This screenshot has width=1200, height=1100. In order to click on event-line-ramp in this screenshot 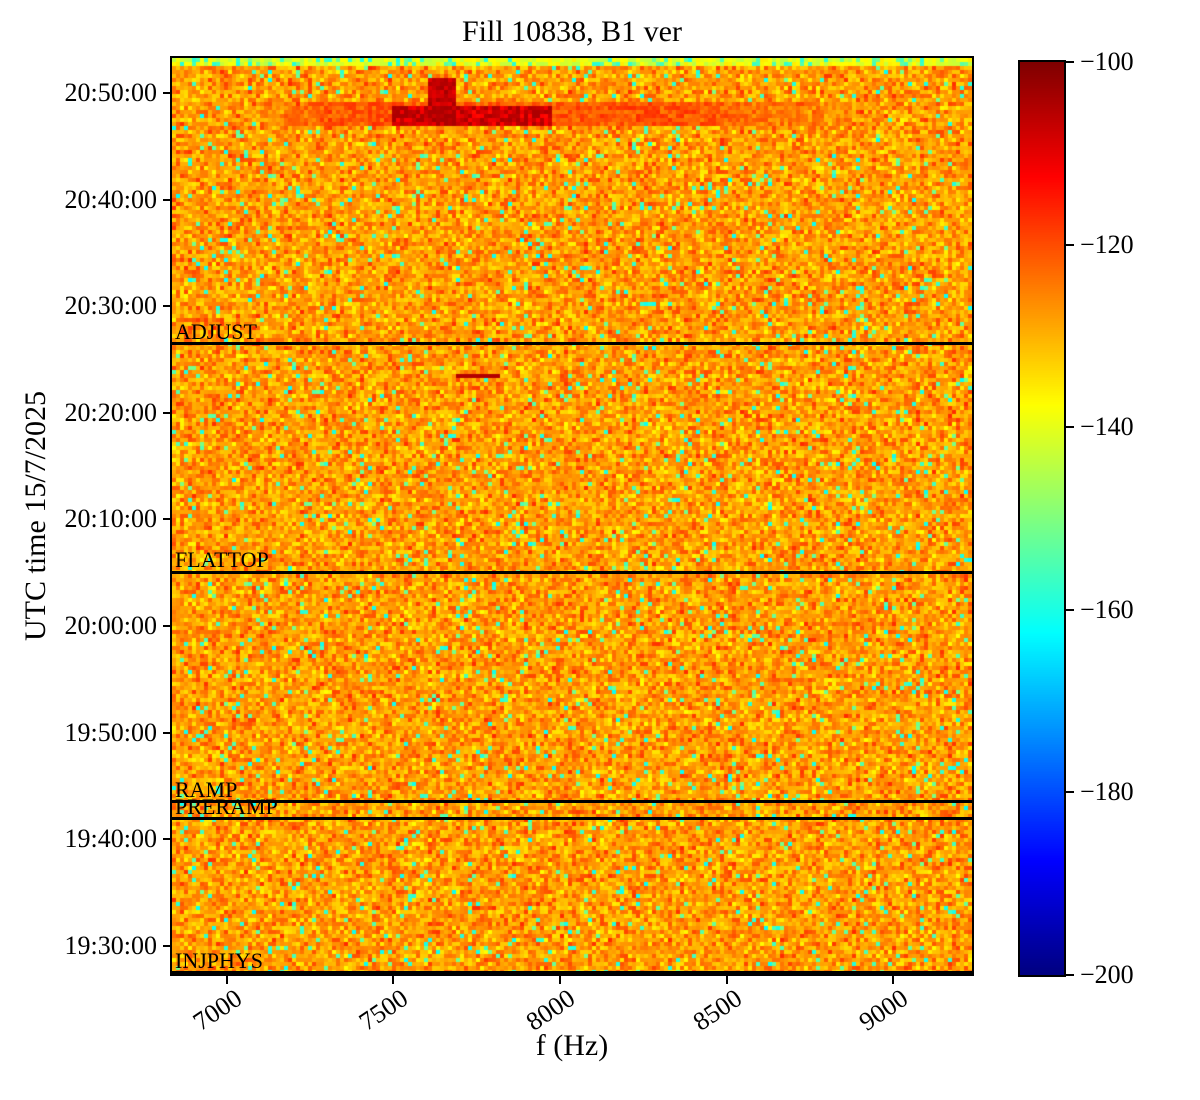, I will do `click(572, 802)`.